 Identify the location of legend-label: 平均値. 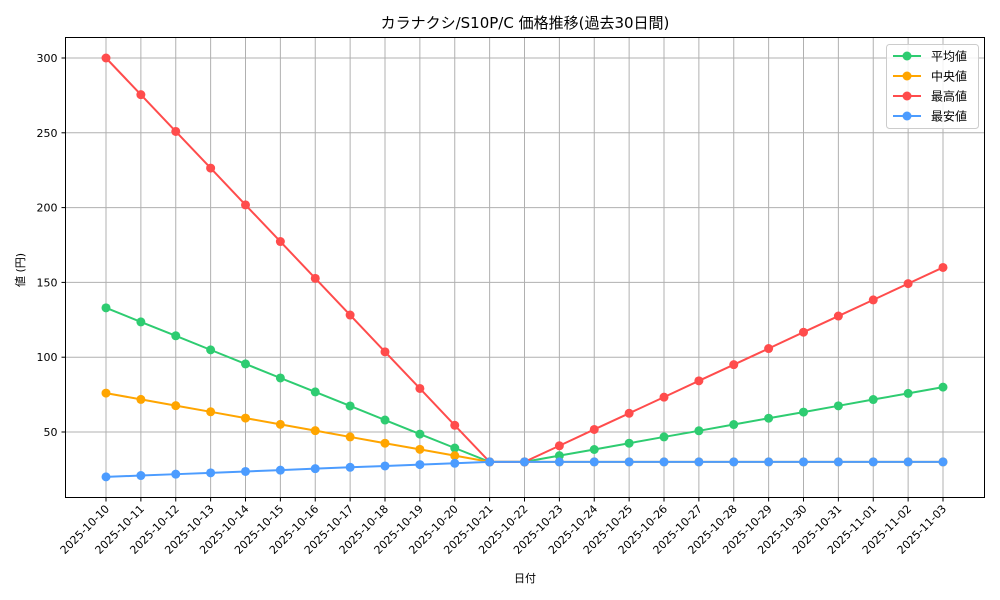
(949, 56).